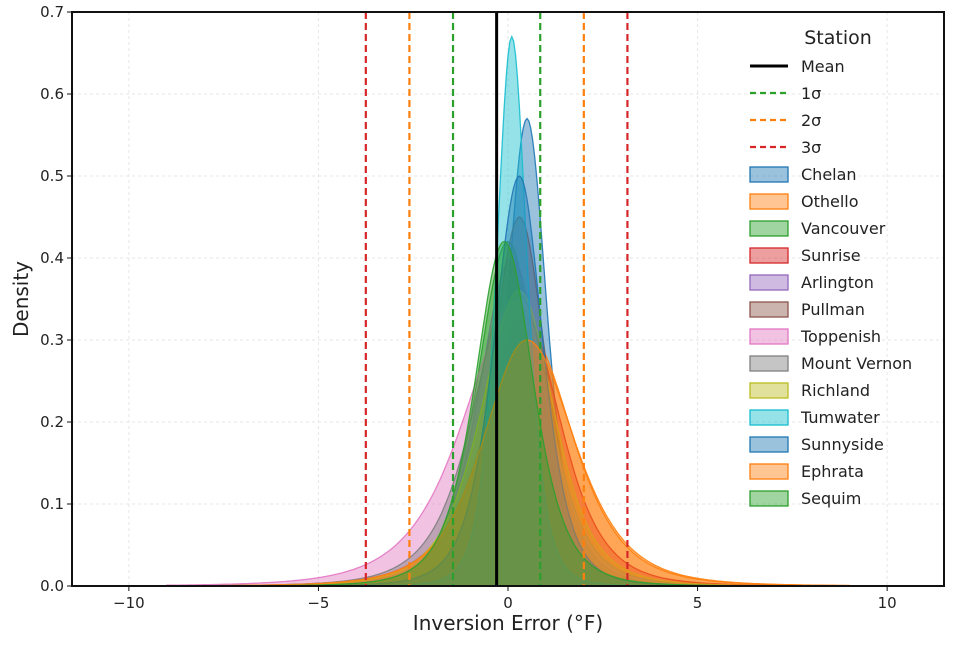 The image size is (953, 645). What do you see at coordinates (837, 282) in the screenshot?
I see `legend-entry-label: Arlington` at bounding box center [837, 282].